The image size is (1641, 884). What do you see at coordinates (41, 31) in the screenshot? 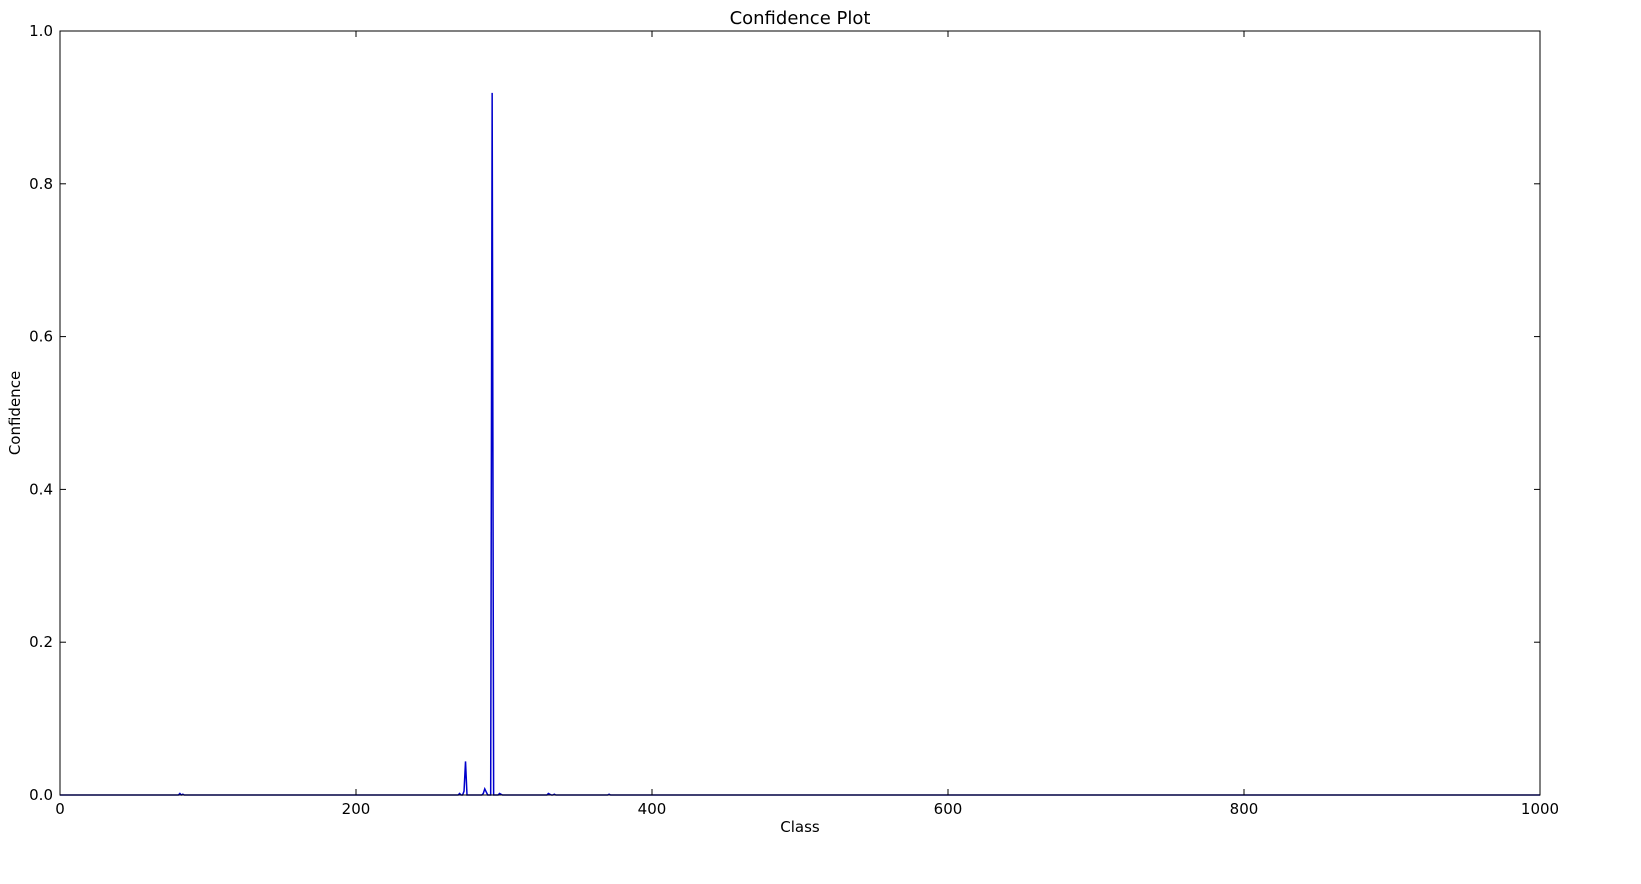
I see `y-tick-label: 1.0` at bounding box center [41, 31].